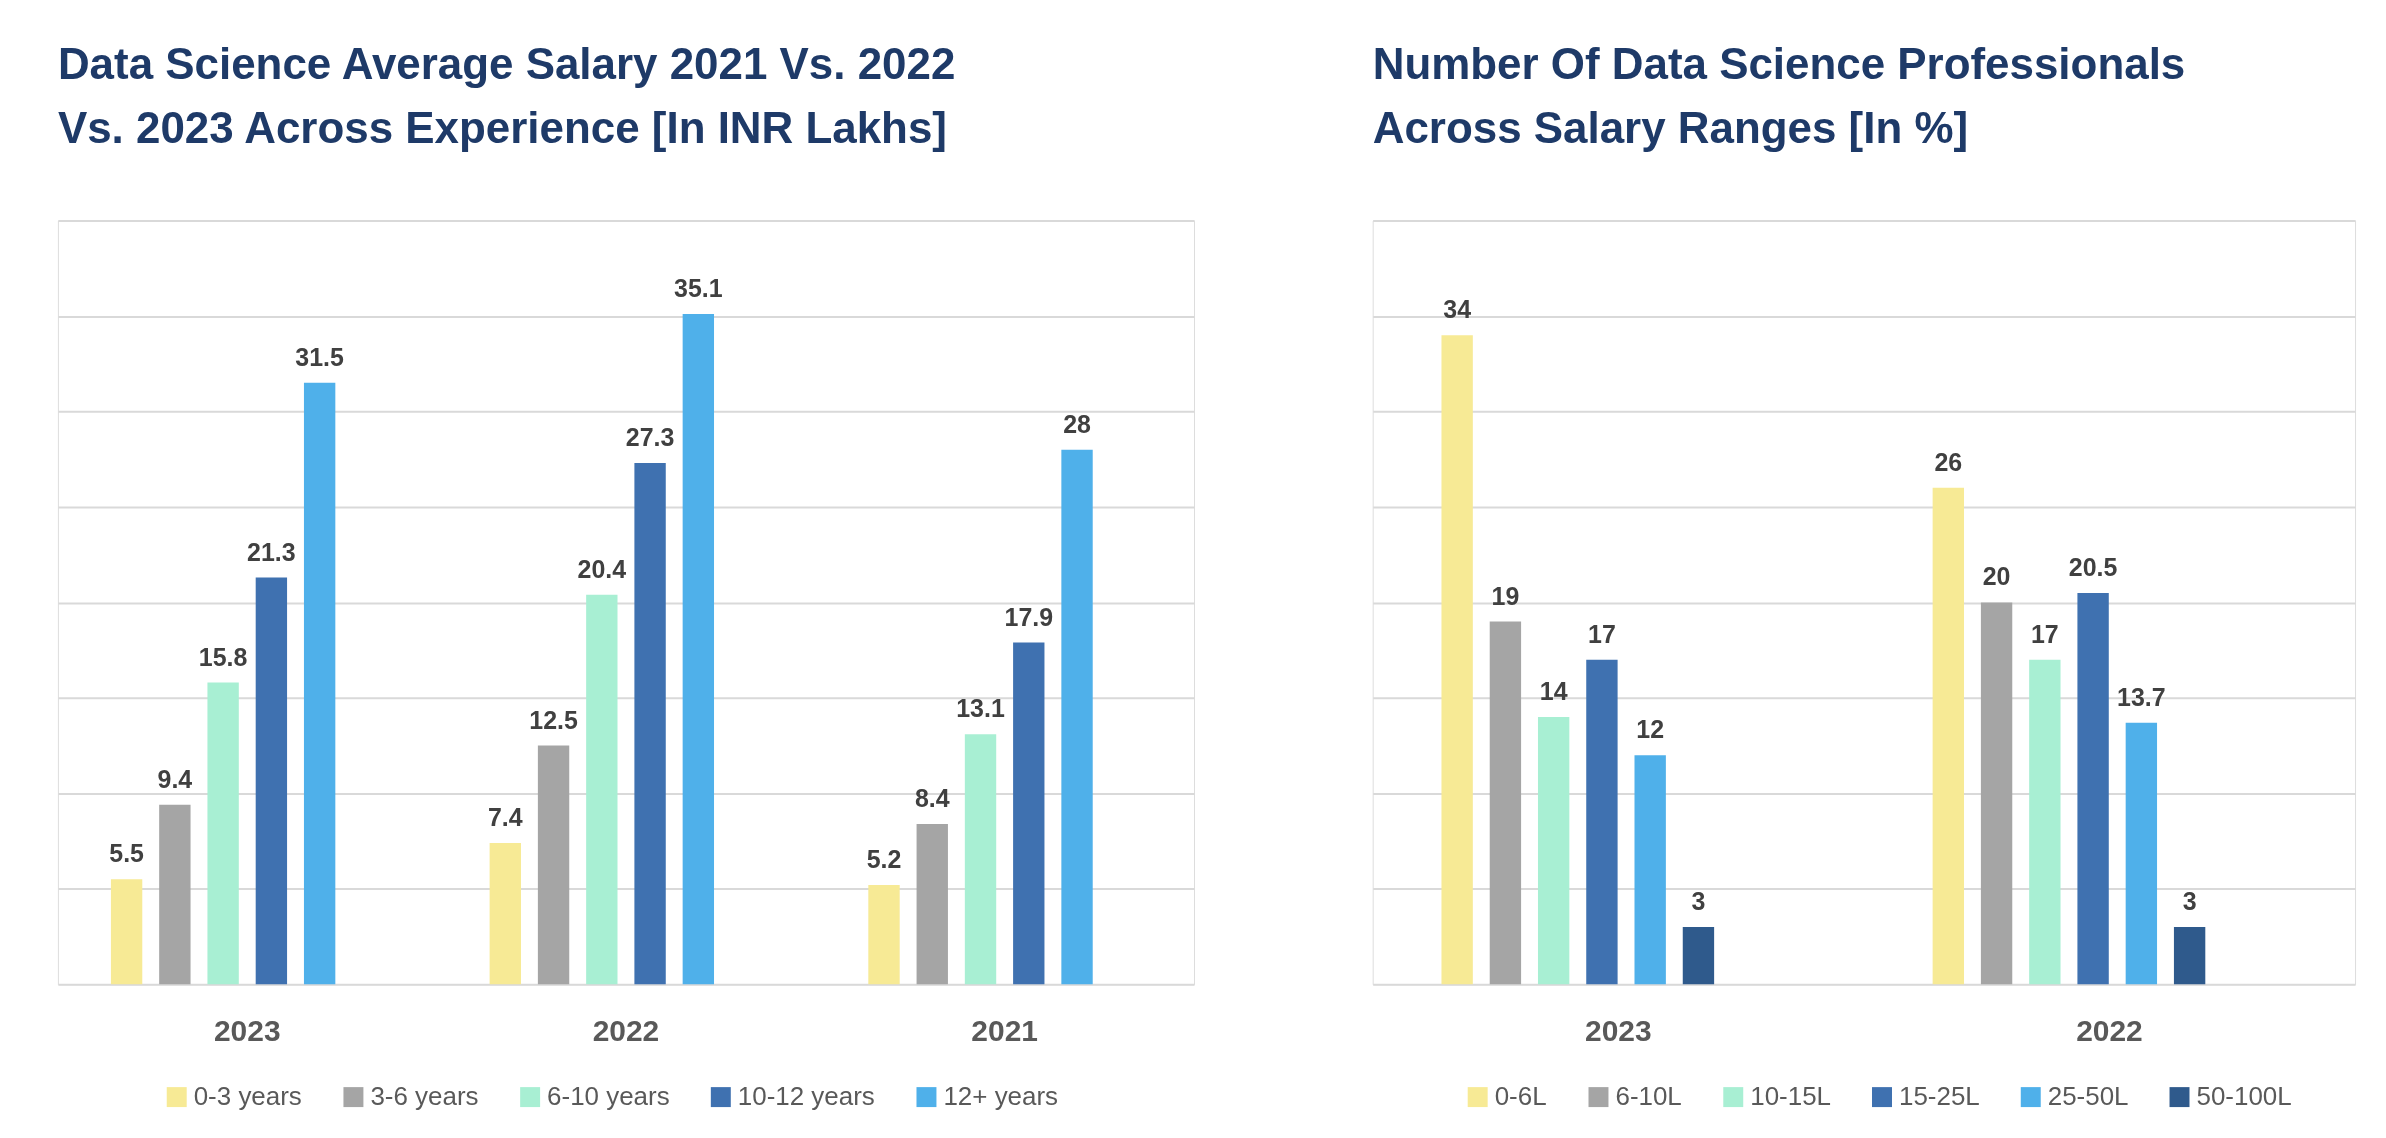 This screenshot has width=2386, height=1138. I want to click on legend-label: 10-12 years, so click(806, 1096).